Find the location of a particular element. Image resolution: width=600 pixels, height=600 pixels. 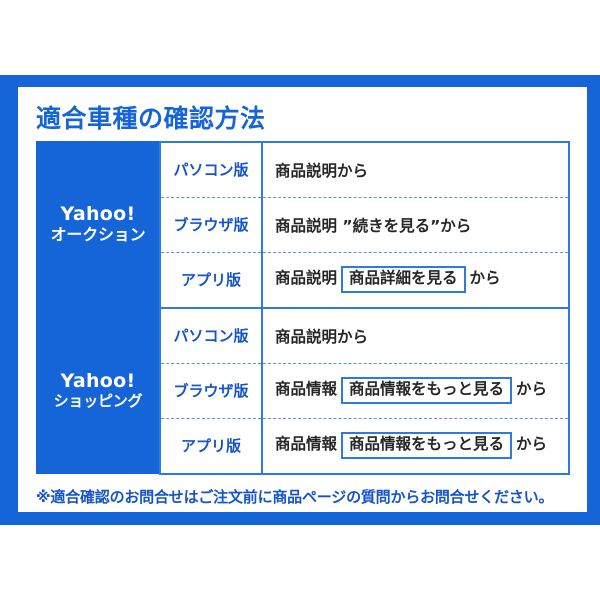

description-cell: 商品説明 ”続きを見る”から is located at coordinates (416, 224).